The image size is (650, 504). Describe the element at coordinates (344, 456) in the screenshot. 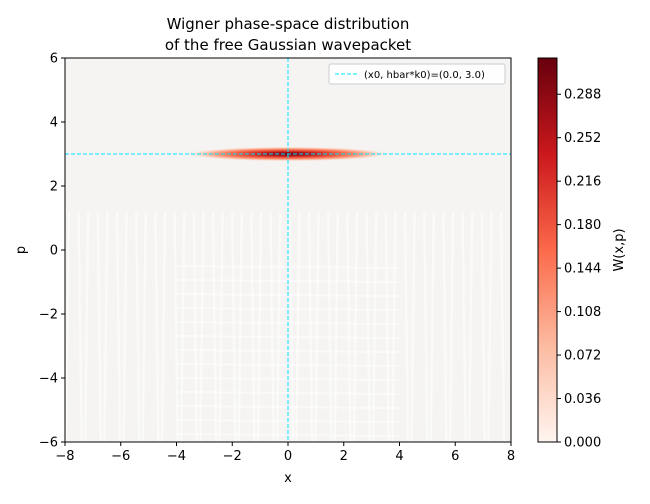

I see `x-tick-label: 2` at that location.